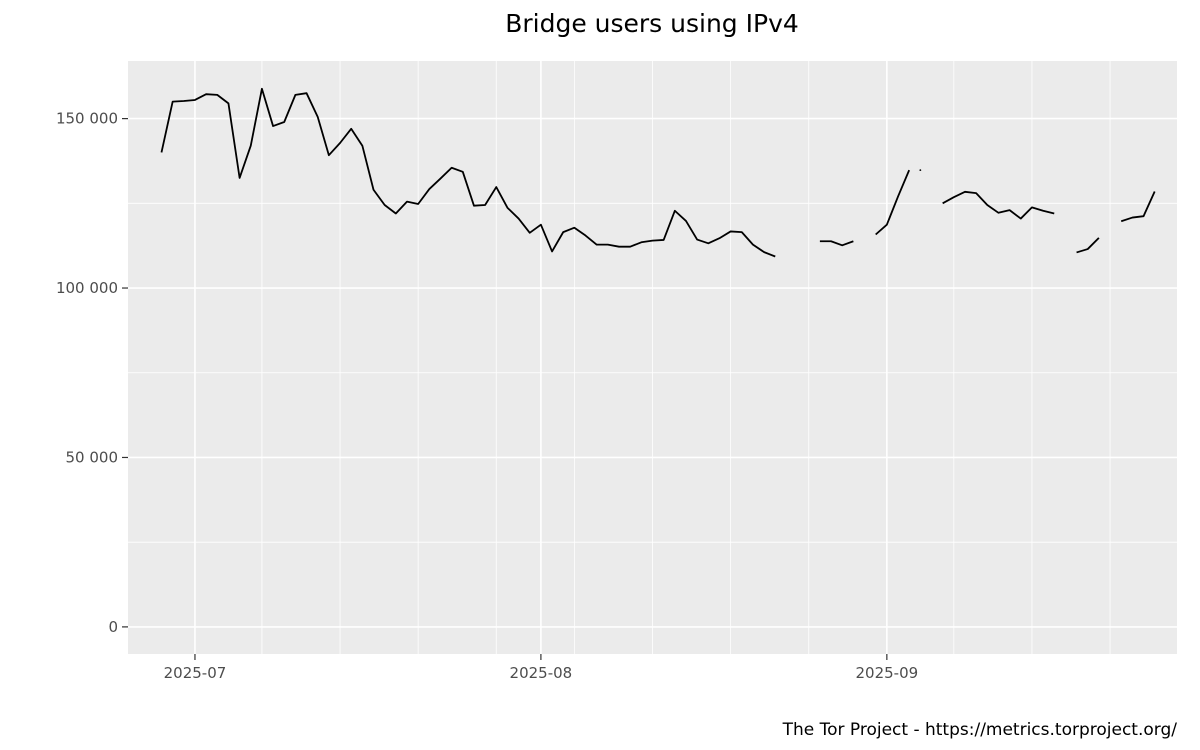 The height and width of the screenshot is (750, 1200). What do you see at coordinates (920, 170) in the screenshot?
I see `series-point` at bounding box center [920, 170].